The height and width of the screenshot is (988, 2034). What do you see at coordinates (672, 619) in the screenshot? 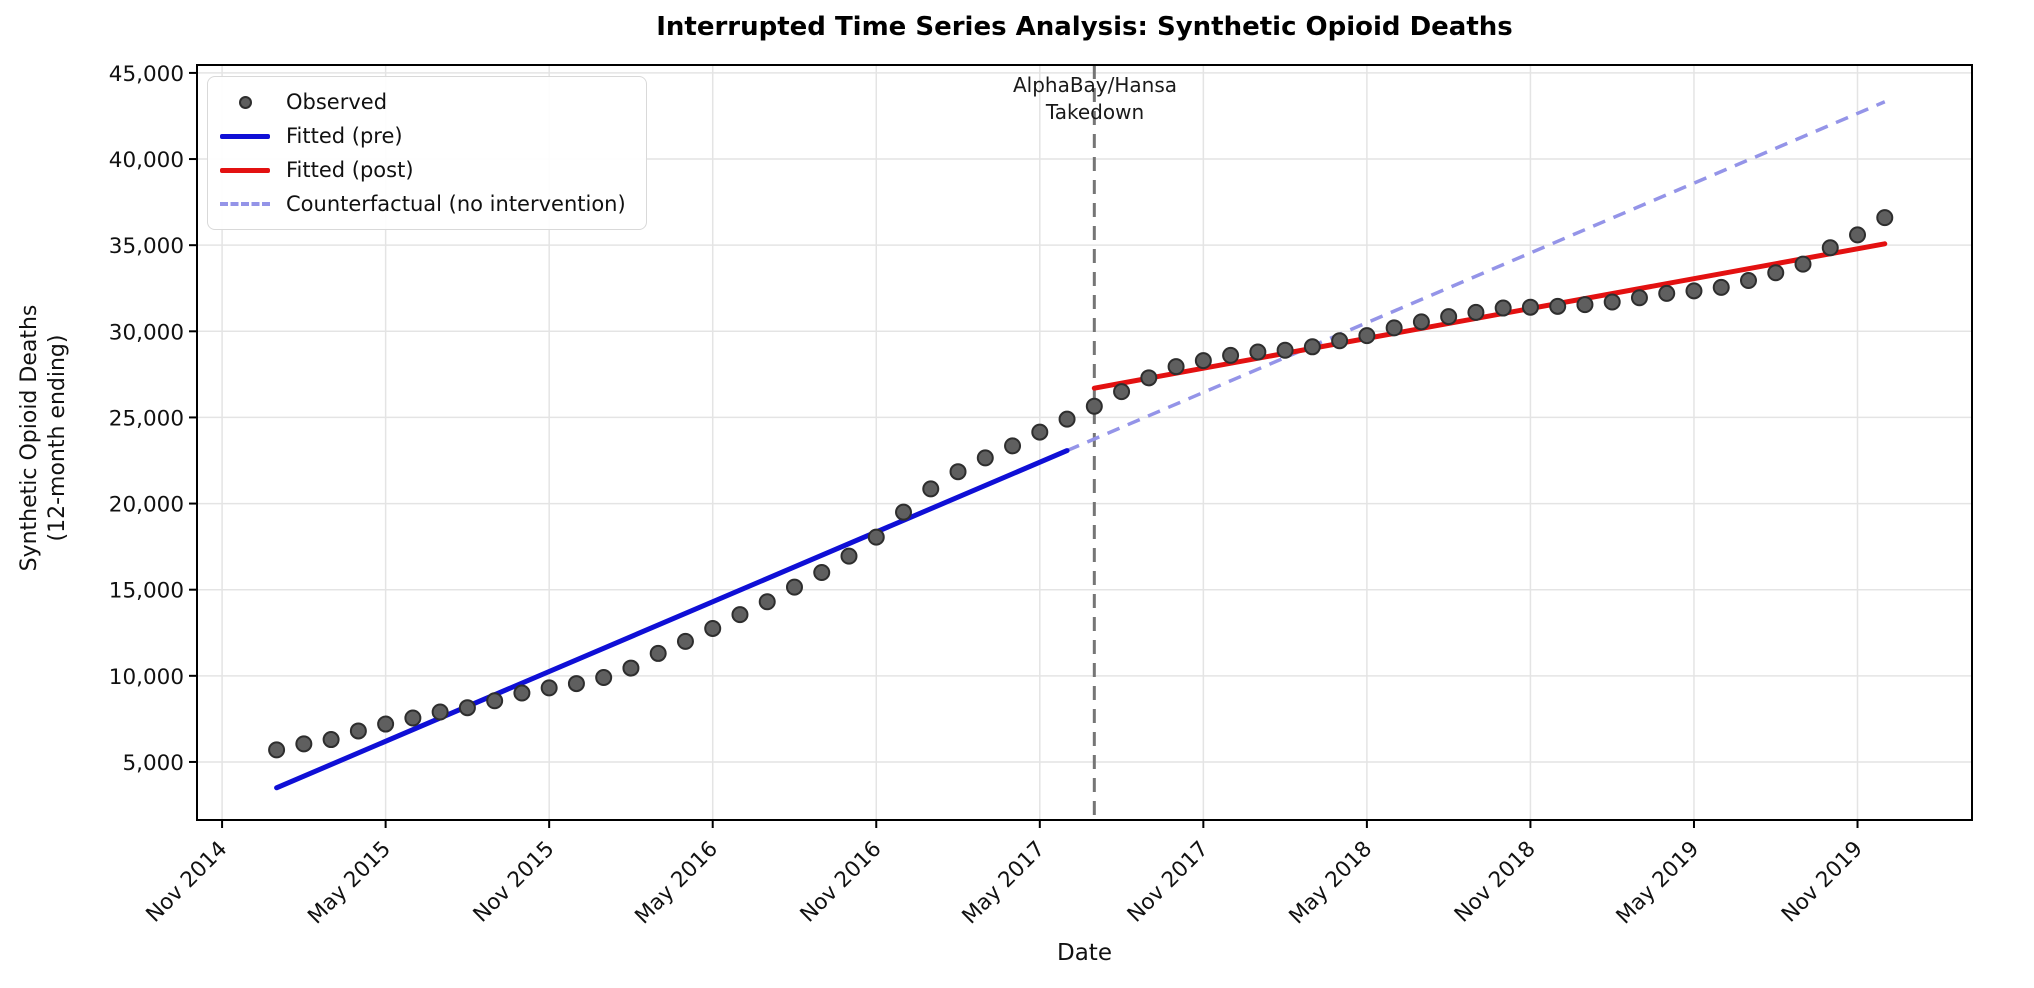
I see `fitted-pre-line` at bounding box center [672, 619].